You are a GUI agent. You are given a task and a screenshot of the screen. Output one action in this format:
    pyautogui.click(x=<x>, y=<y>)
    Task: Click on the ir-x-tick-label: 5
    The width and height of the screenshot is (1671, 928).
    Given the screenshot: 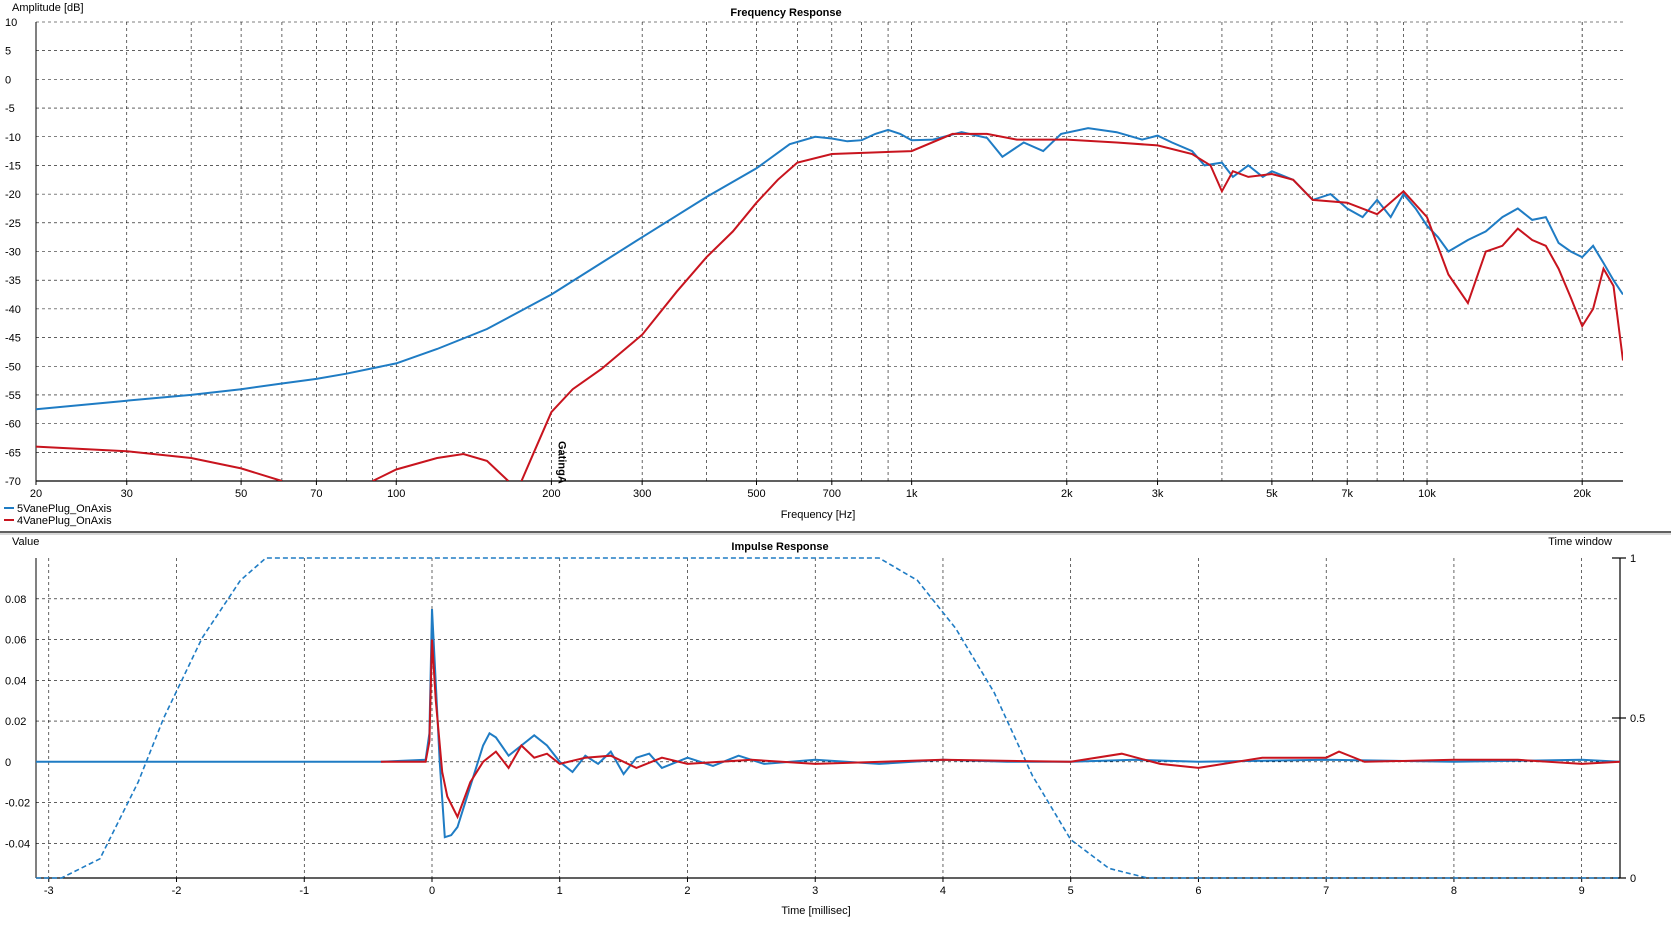 What is the action you would take?
    pyautogui.click(x=1071, y=891)
    